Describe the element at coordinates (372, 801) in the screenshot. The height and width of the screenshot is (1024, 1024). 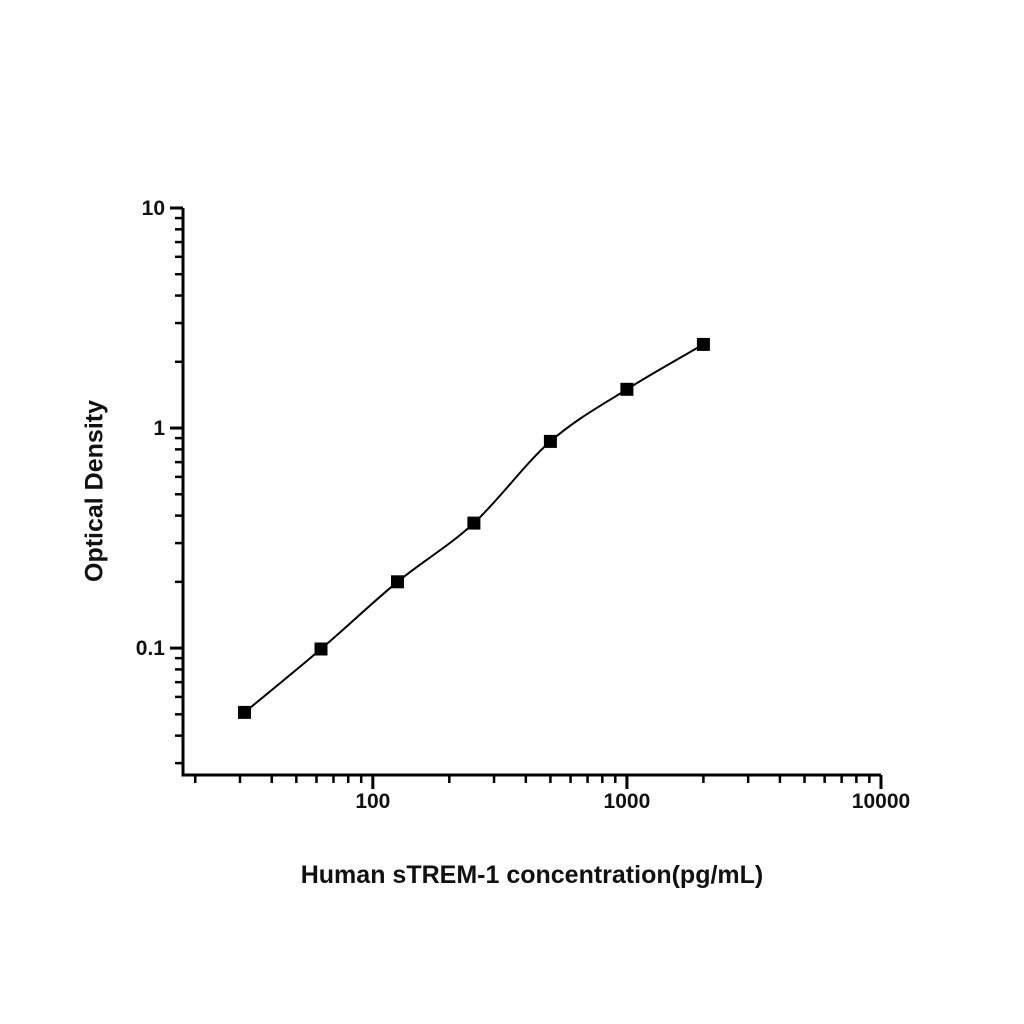
I see `x-tick-label: 100` at that location.